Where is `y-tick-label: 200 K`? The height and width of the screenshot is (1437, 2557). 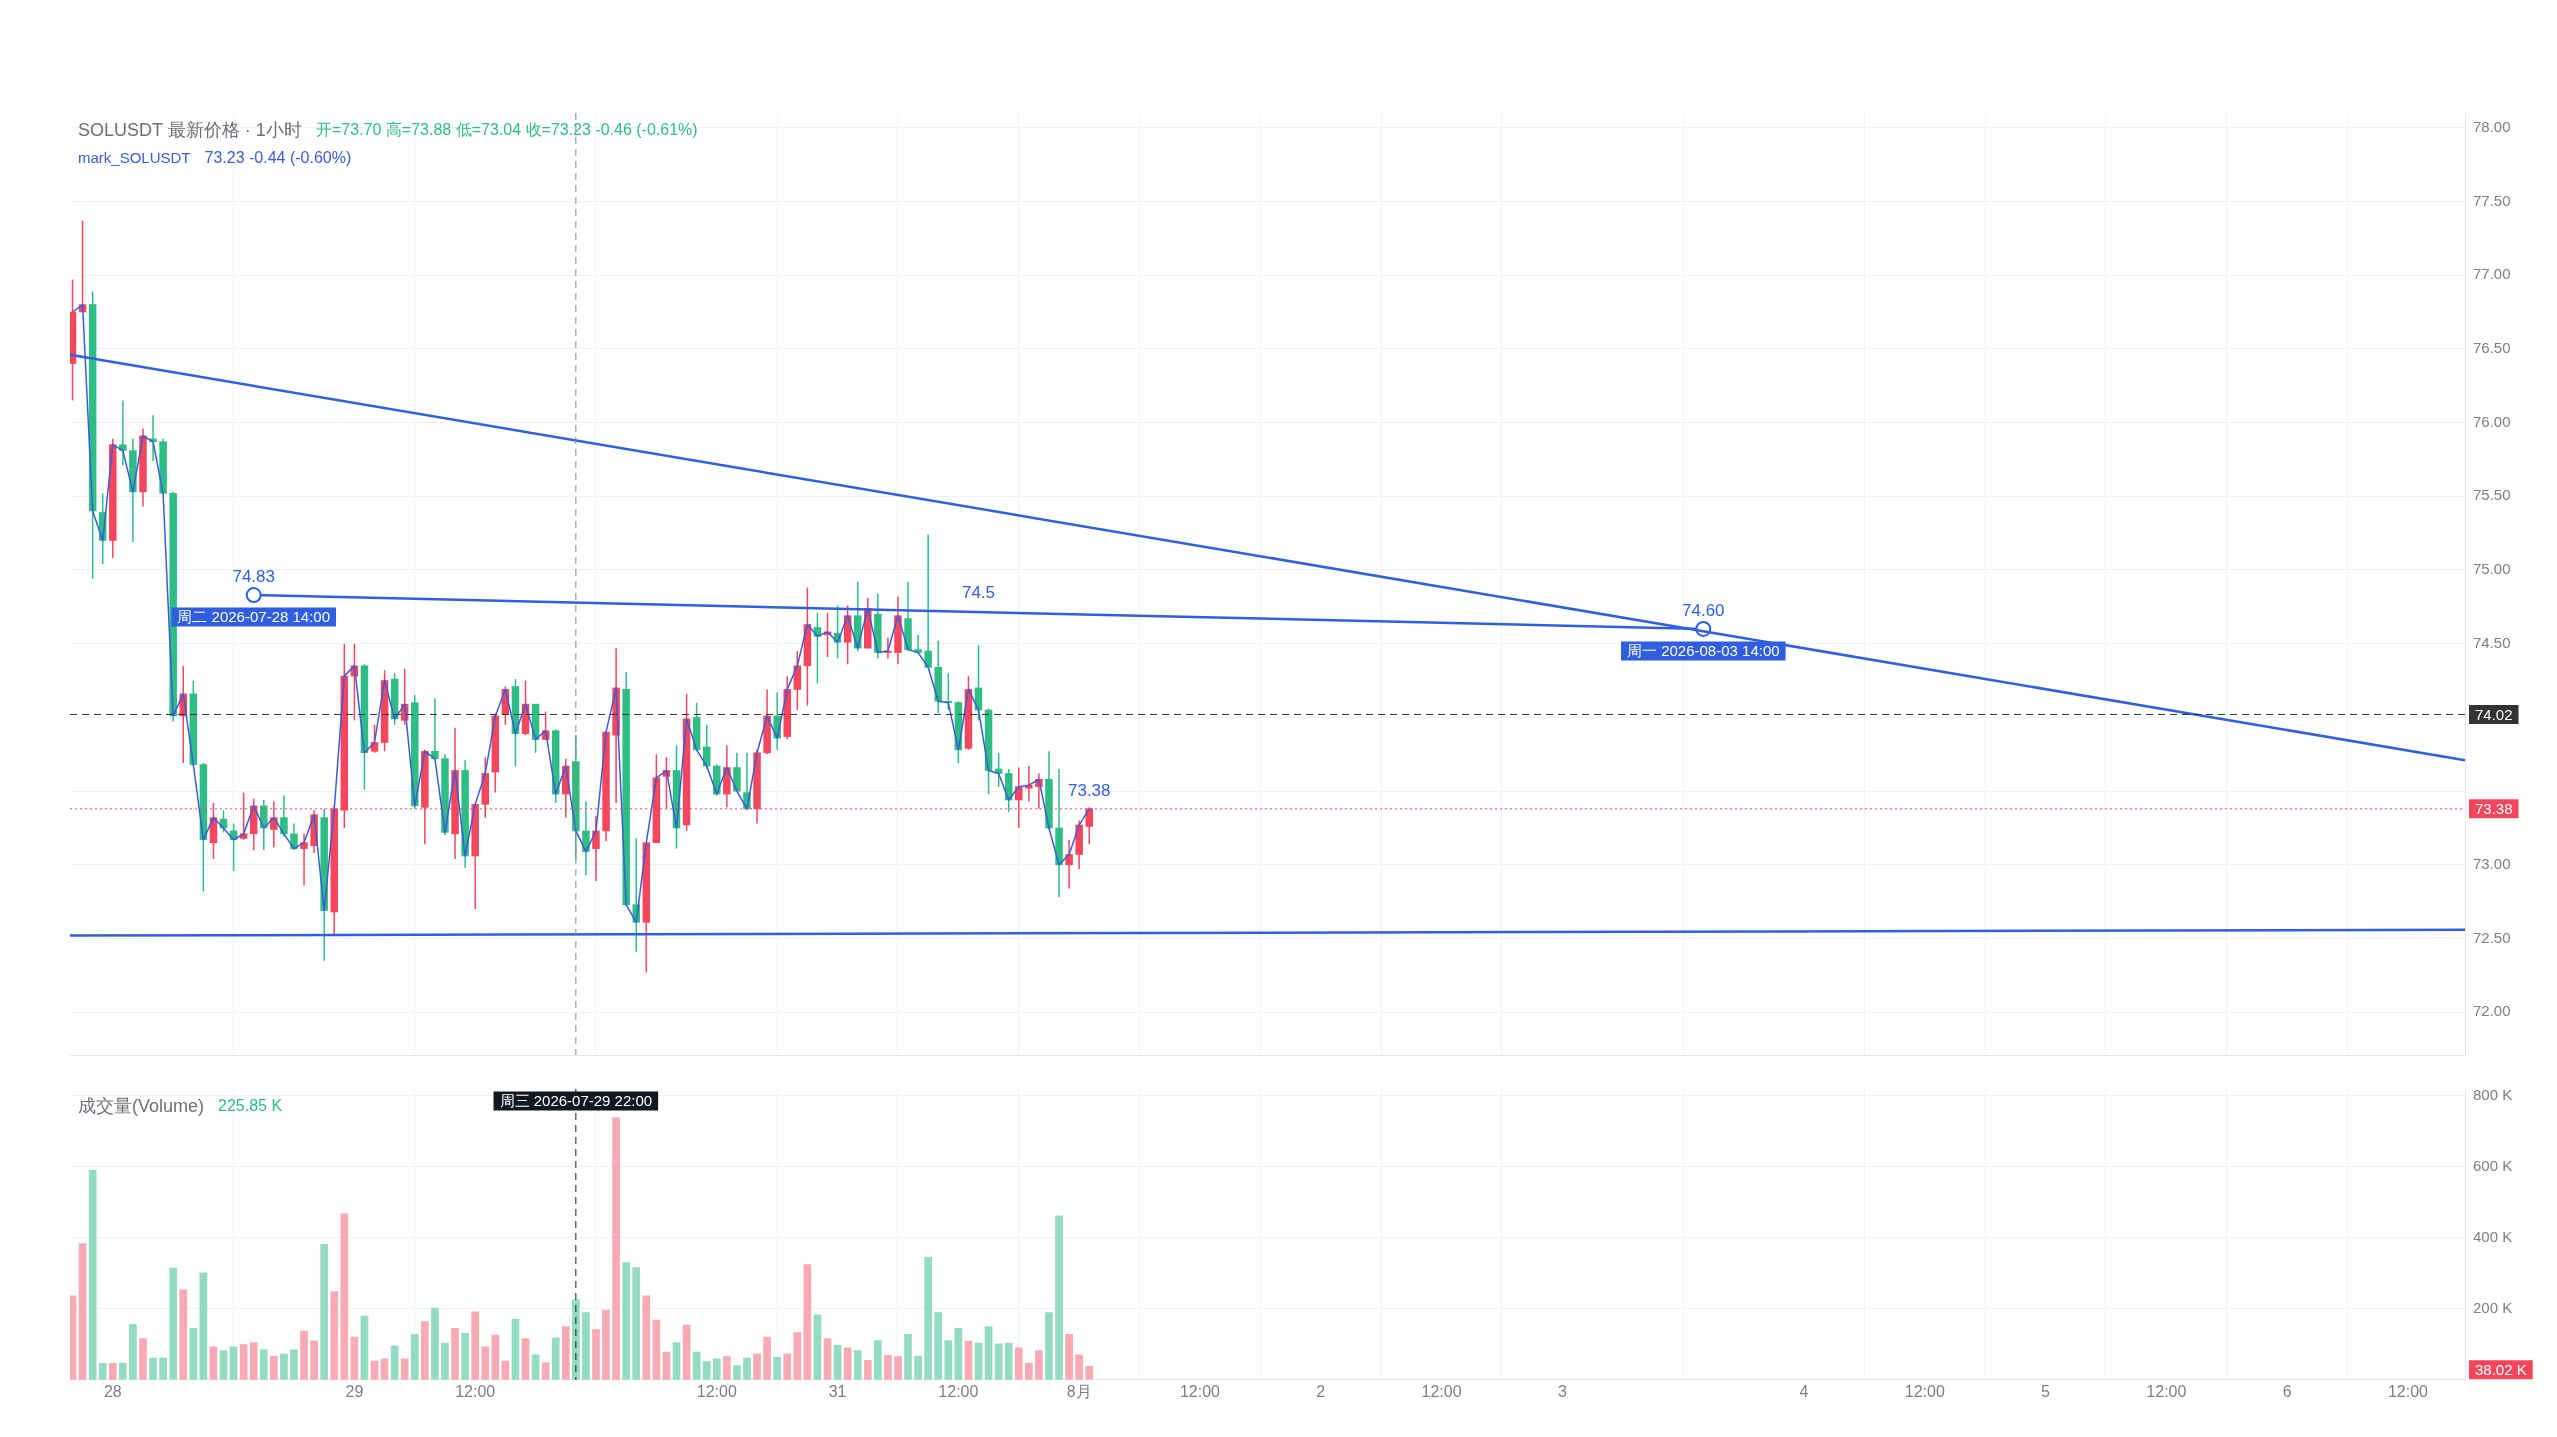
y-tick-label: 200 K is located at coordinates (2493, 1307).